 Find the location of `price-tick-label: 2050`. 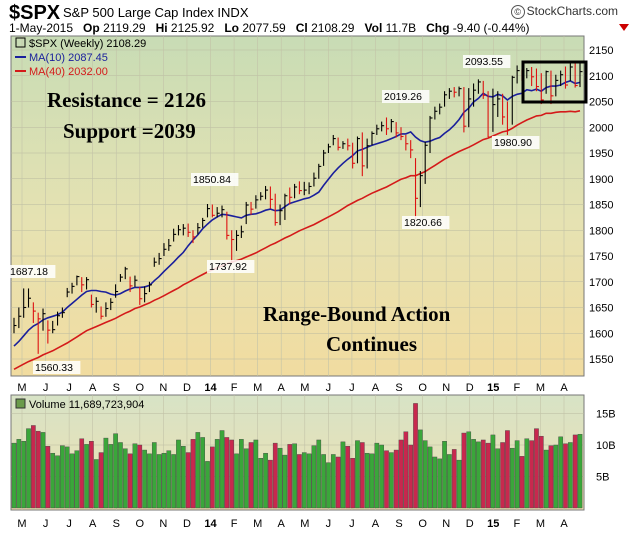

price-tick-label: 2050 is located at coordinates (601, 103).